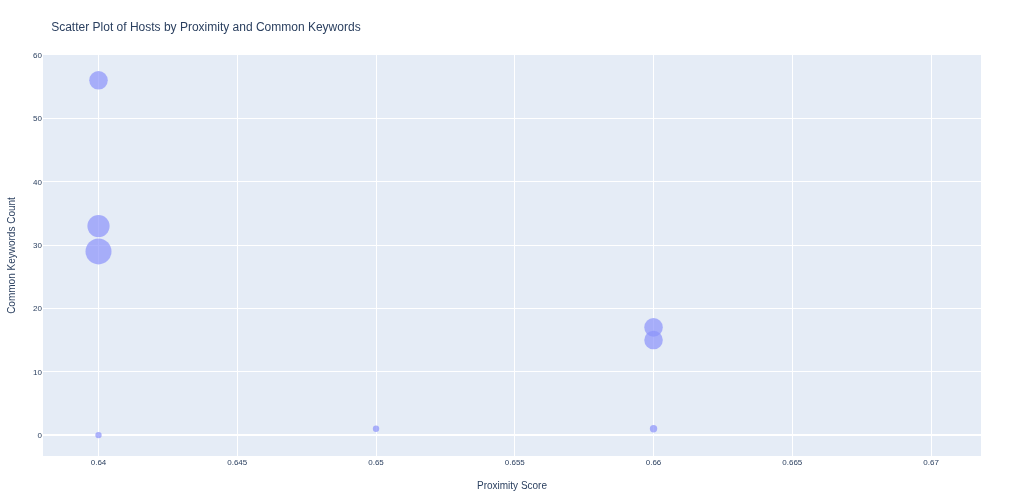  What do you see at coordinates (38, 119) in the screenshot?
I see `y-tick-label: 50` at bounding box center [38, 119].